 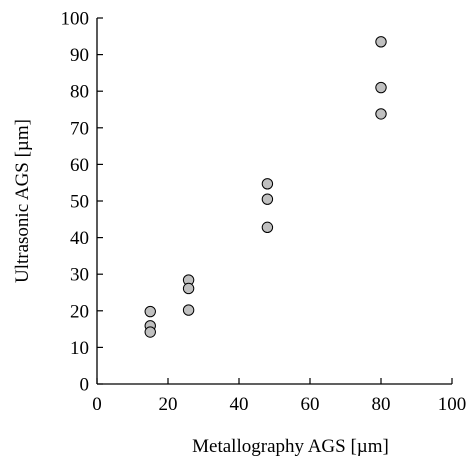 What do you see at coordinates (381, 404) in the screenshot?
I see `x-tick-label: 80` at bounding box center [381, 404].